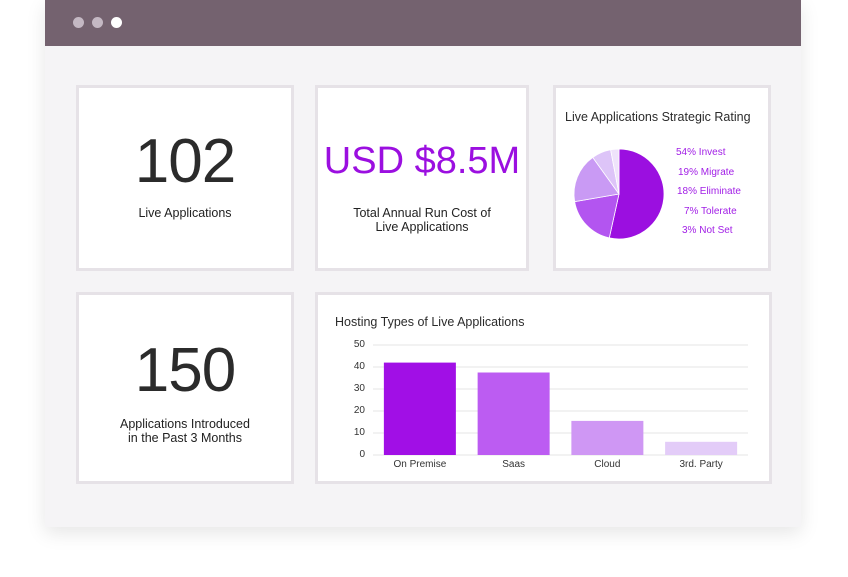 The width and height of the screenshot is (848, 577). I want to click on introduced-label-line1: Applications Introduced, so click(185, 424).